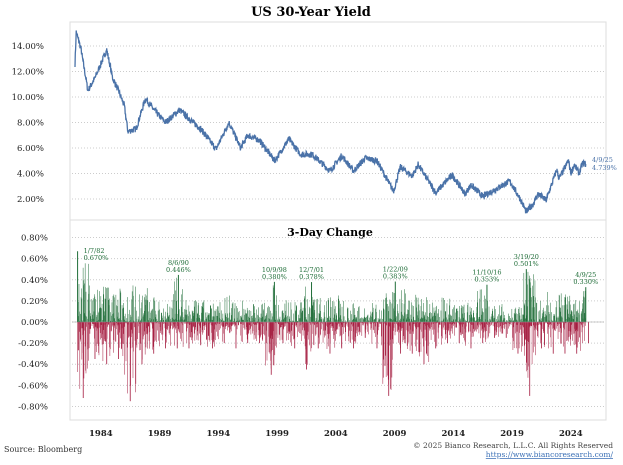  I want to click on y-tick-label: -0.80%, so click(33, 407).